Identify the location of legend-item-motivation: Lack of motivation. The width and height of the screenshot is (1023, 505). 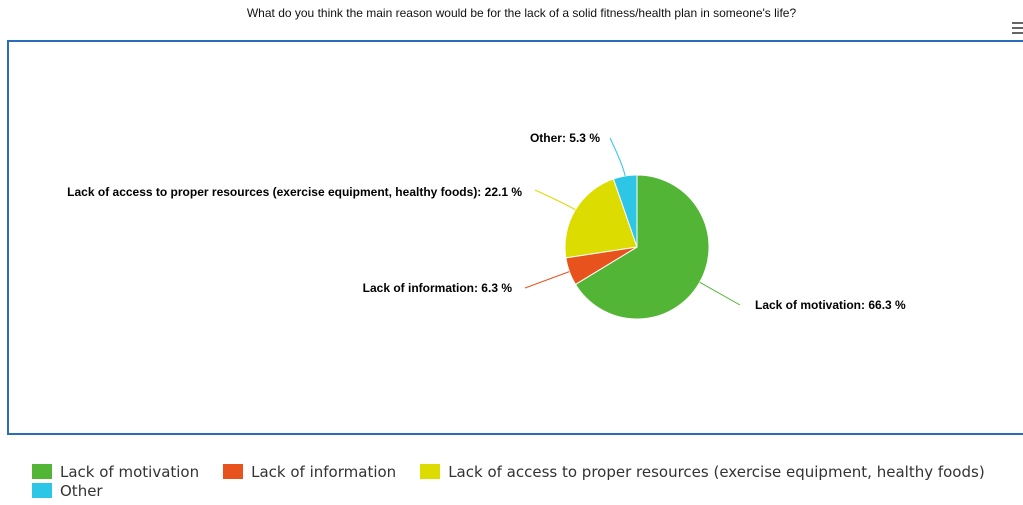
(115, 472).